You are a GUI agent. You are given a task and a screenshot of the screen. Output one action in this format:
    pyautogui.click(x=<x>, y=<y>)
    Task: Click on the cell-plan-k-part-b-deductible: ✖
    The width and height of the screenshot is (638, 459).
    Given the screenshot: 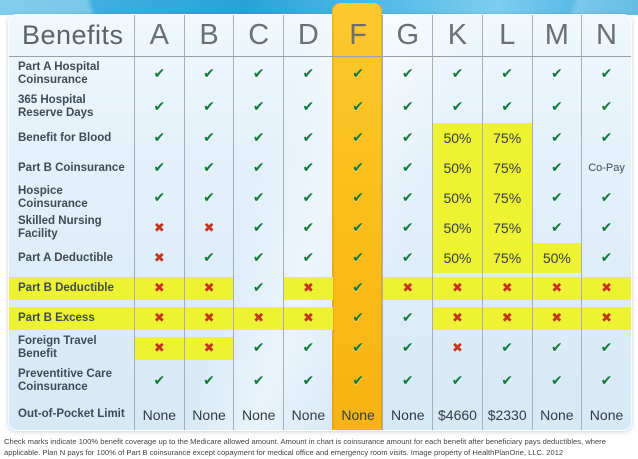 What is the action you would take?
    pyautogui.click(x=457, y=288)
    